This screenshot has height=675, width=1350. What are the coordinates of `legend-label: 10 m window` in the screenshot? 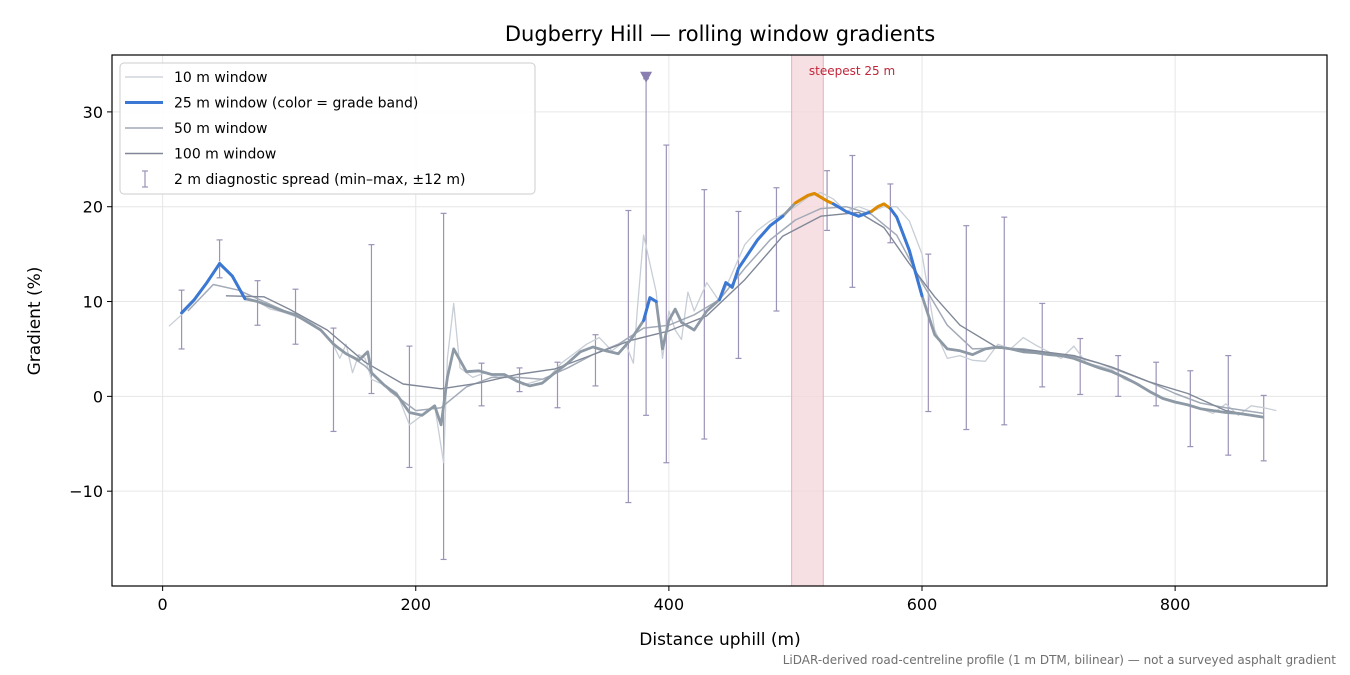 It's located at (220, 78).